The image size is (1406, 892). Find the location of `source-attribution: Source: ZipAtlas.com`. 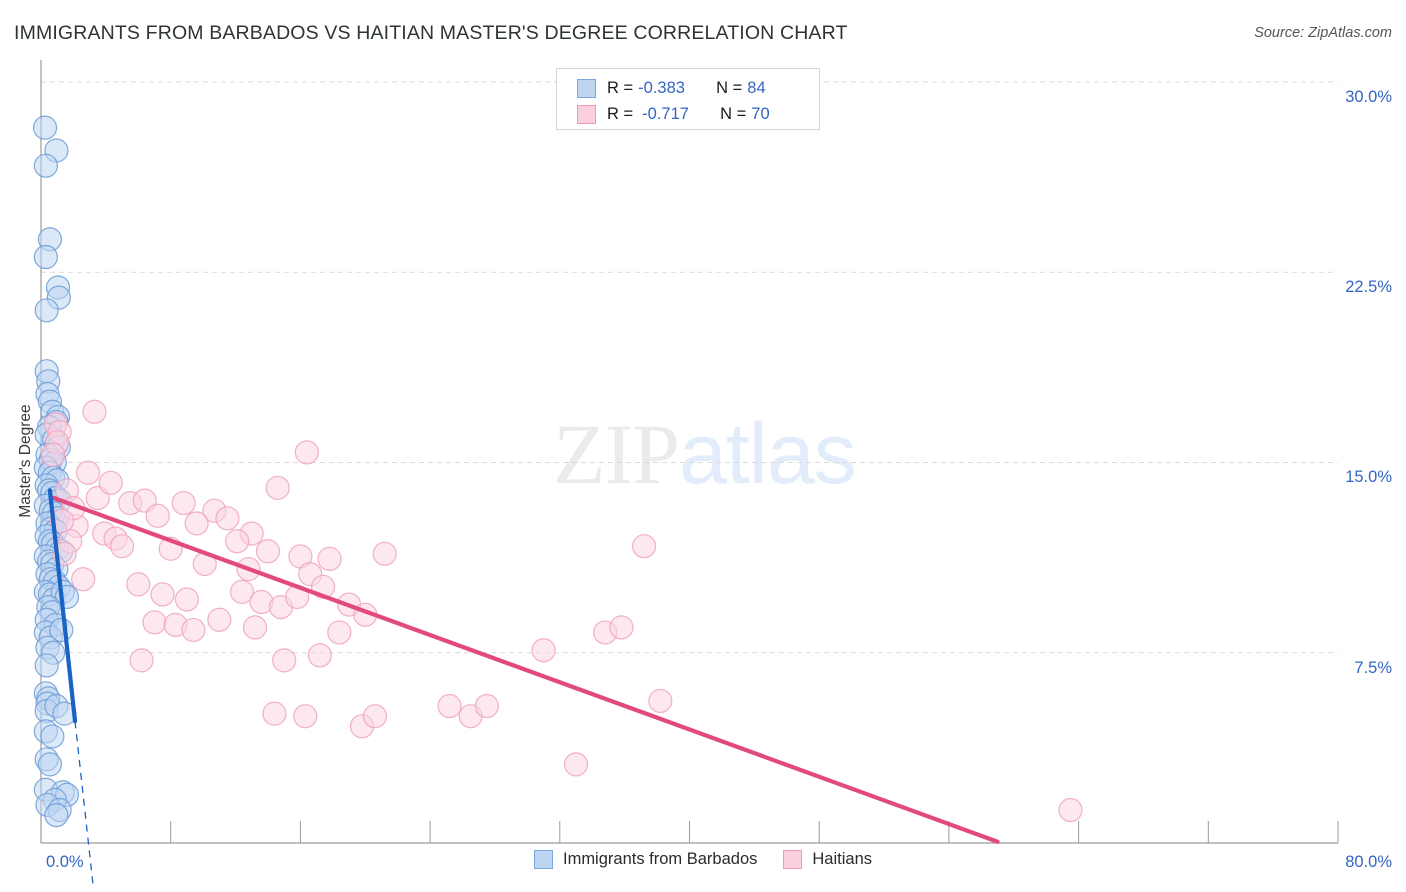

source-attribution: Source: ZipAtlas.com is located at coordinates (1323, 33).